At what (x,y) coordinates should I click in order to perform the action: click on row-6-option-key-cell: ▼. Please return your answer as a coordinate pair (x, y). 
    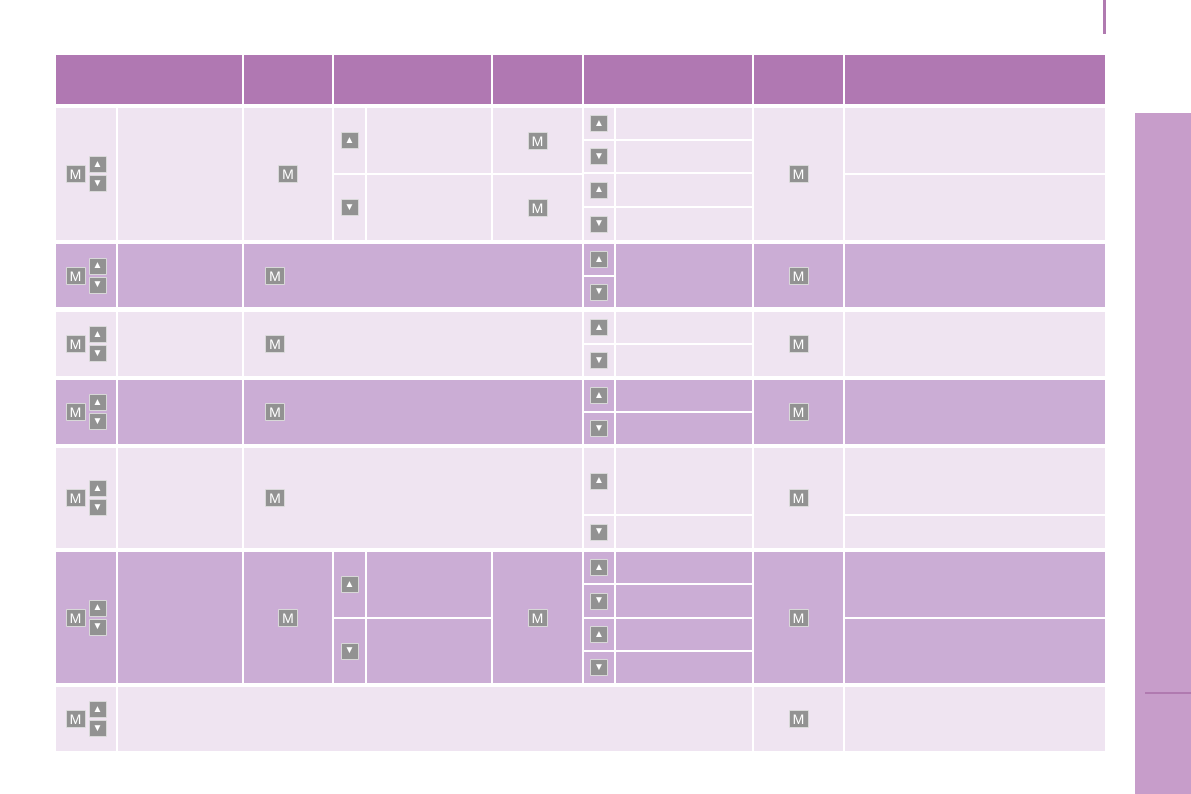
    Looking at the image, I should click on (599, 667).